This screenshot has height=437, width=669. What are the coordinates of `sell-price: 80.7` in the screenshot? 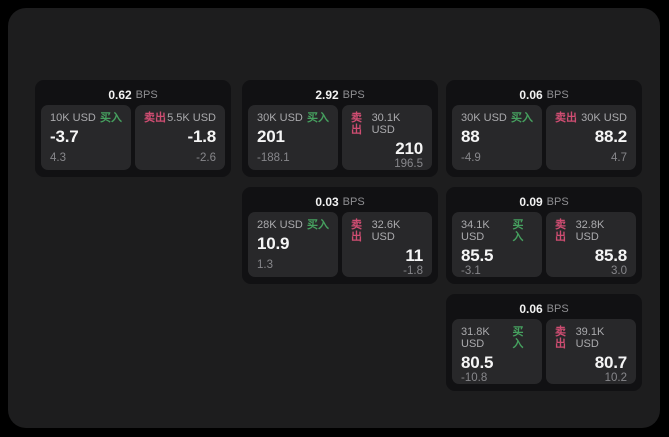 It's located at (610, 362).